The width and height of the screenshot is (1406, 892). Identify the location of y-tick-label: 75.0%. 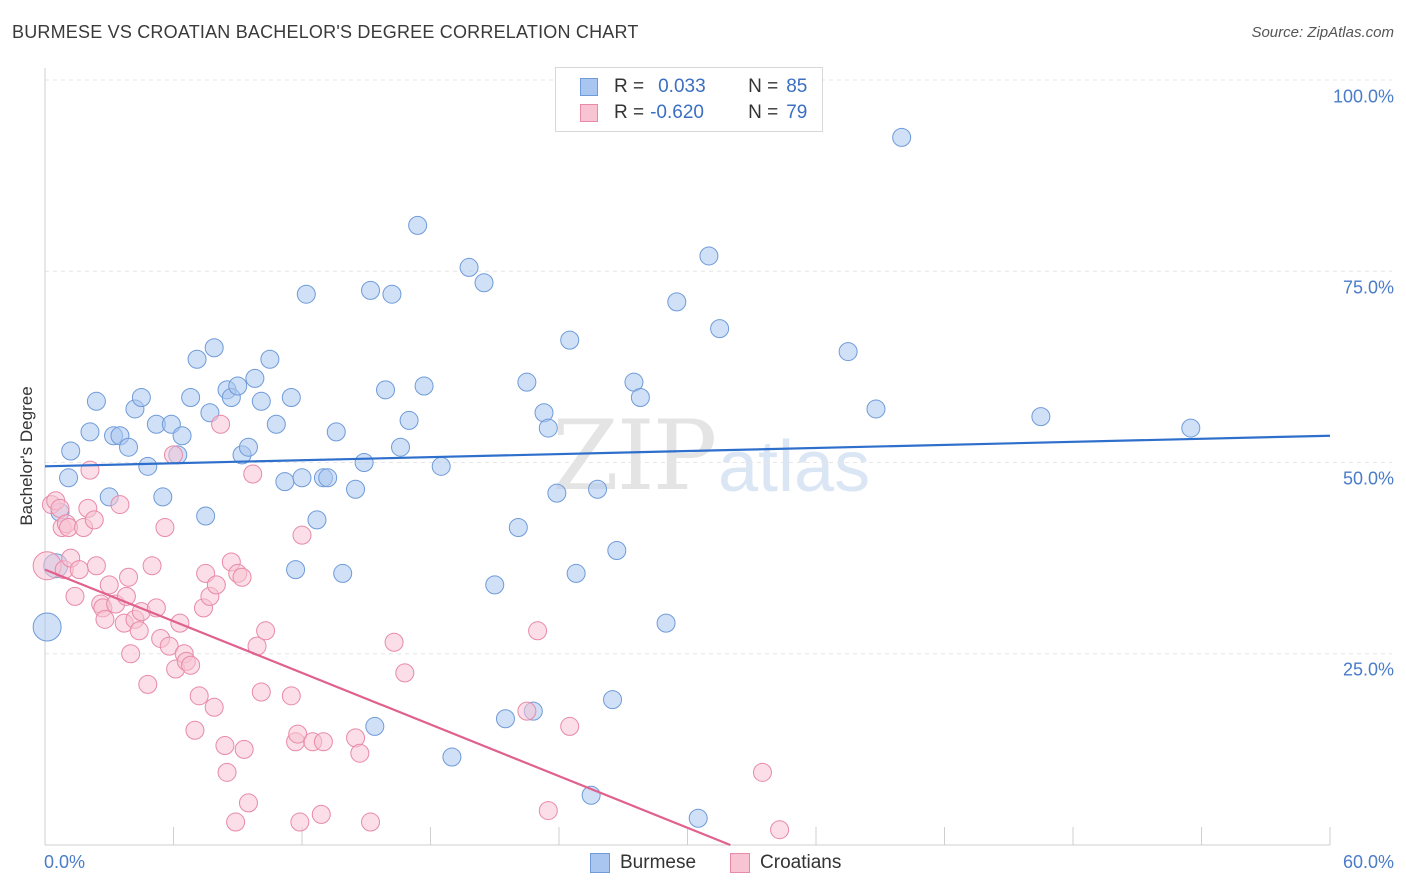
(1368, 287).